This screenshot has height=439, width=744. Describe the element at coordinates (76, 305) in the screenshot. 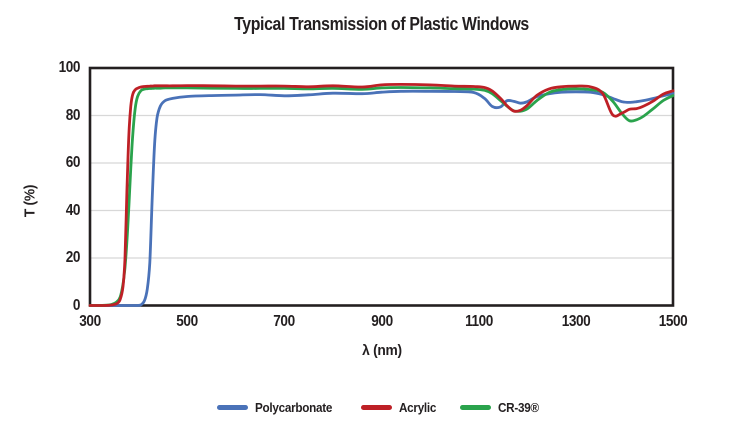

I see `y-tick-label: 0` at that location.